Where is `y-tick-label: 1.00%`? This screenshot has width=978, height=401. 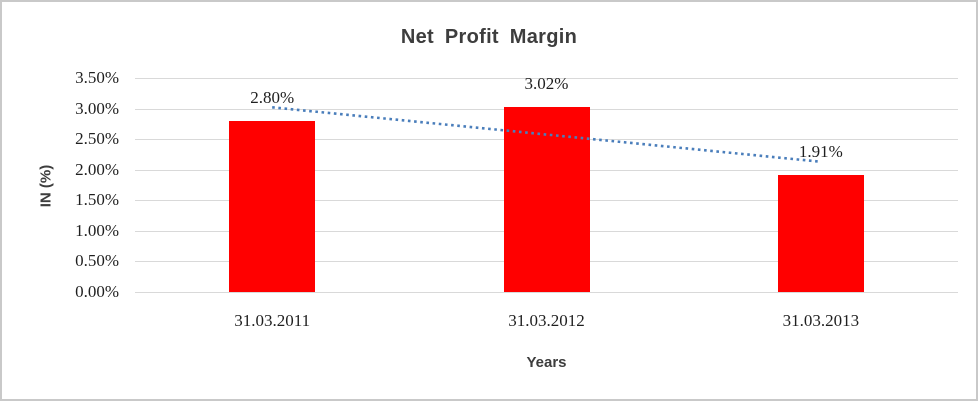
y-tick-label: 1.00% is located at coordinates (97, 230).